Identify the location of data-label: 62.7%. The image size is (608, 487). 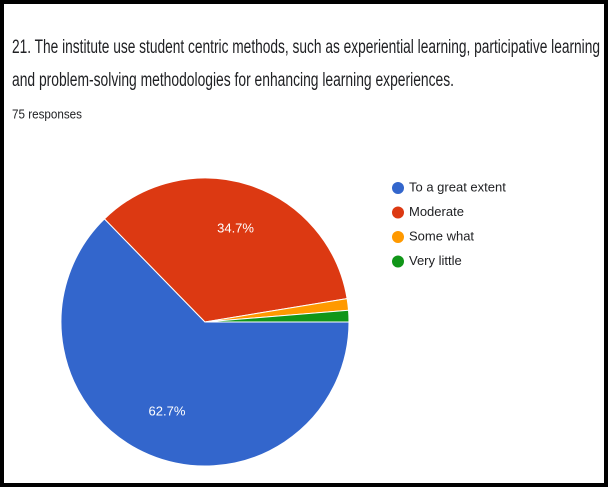
(167, 411).